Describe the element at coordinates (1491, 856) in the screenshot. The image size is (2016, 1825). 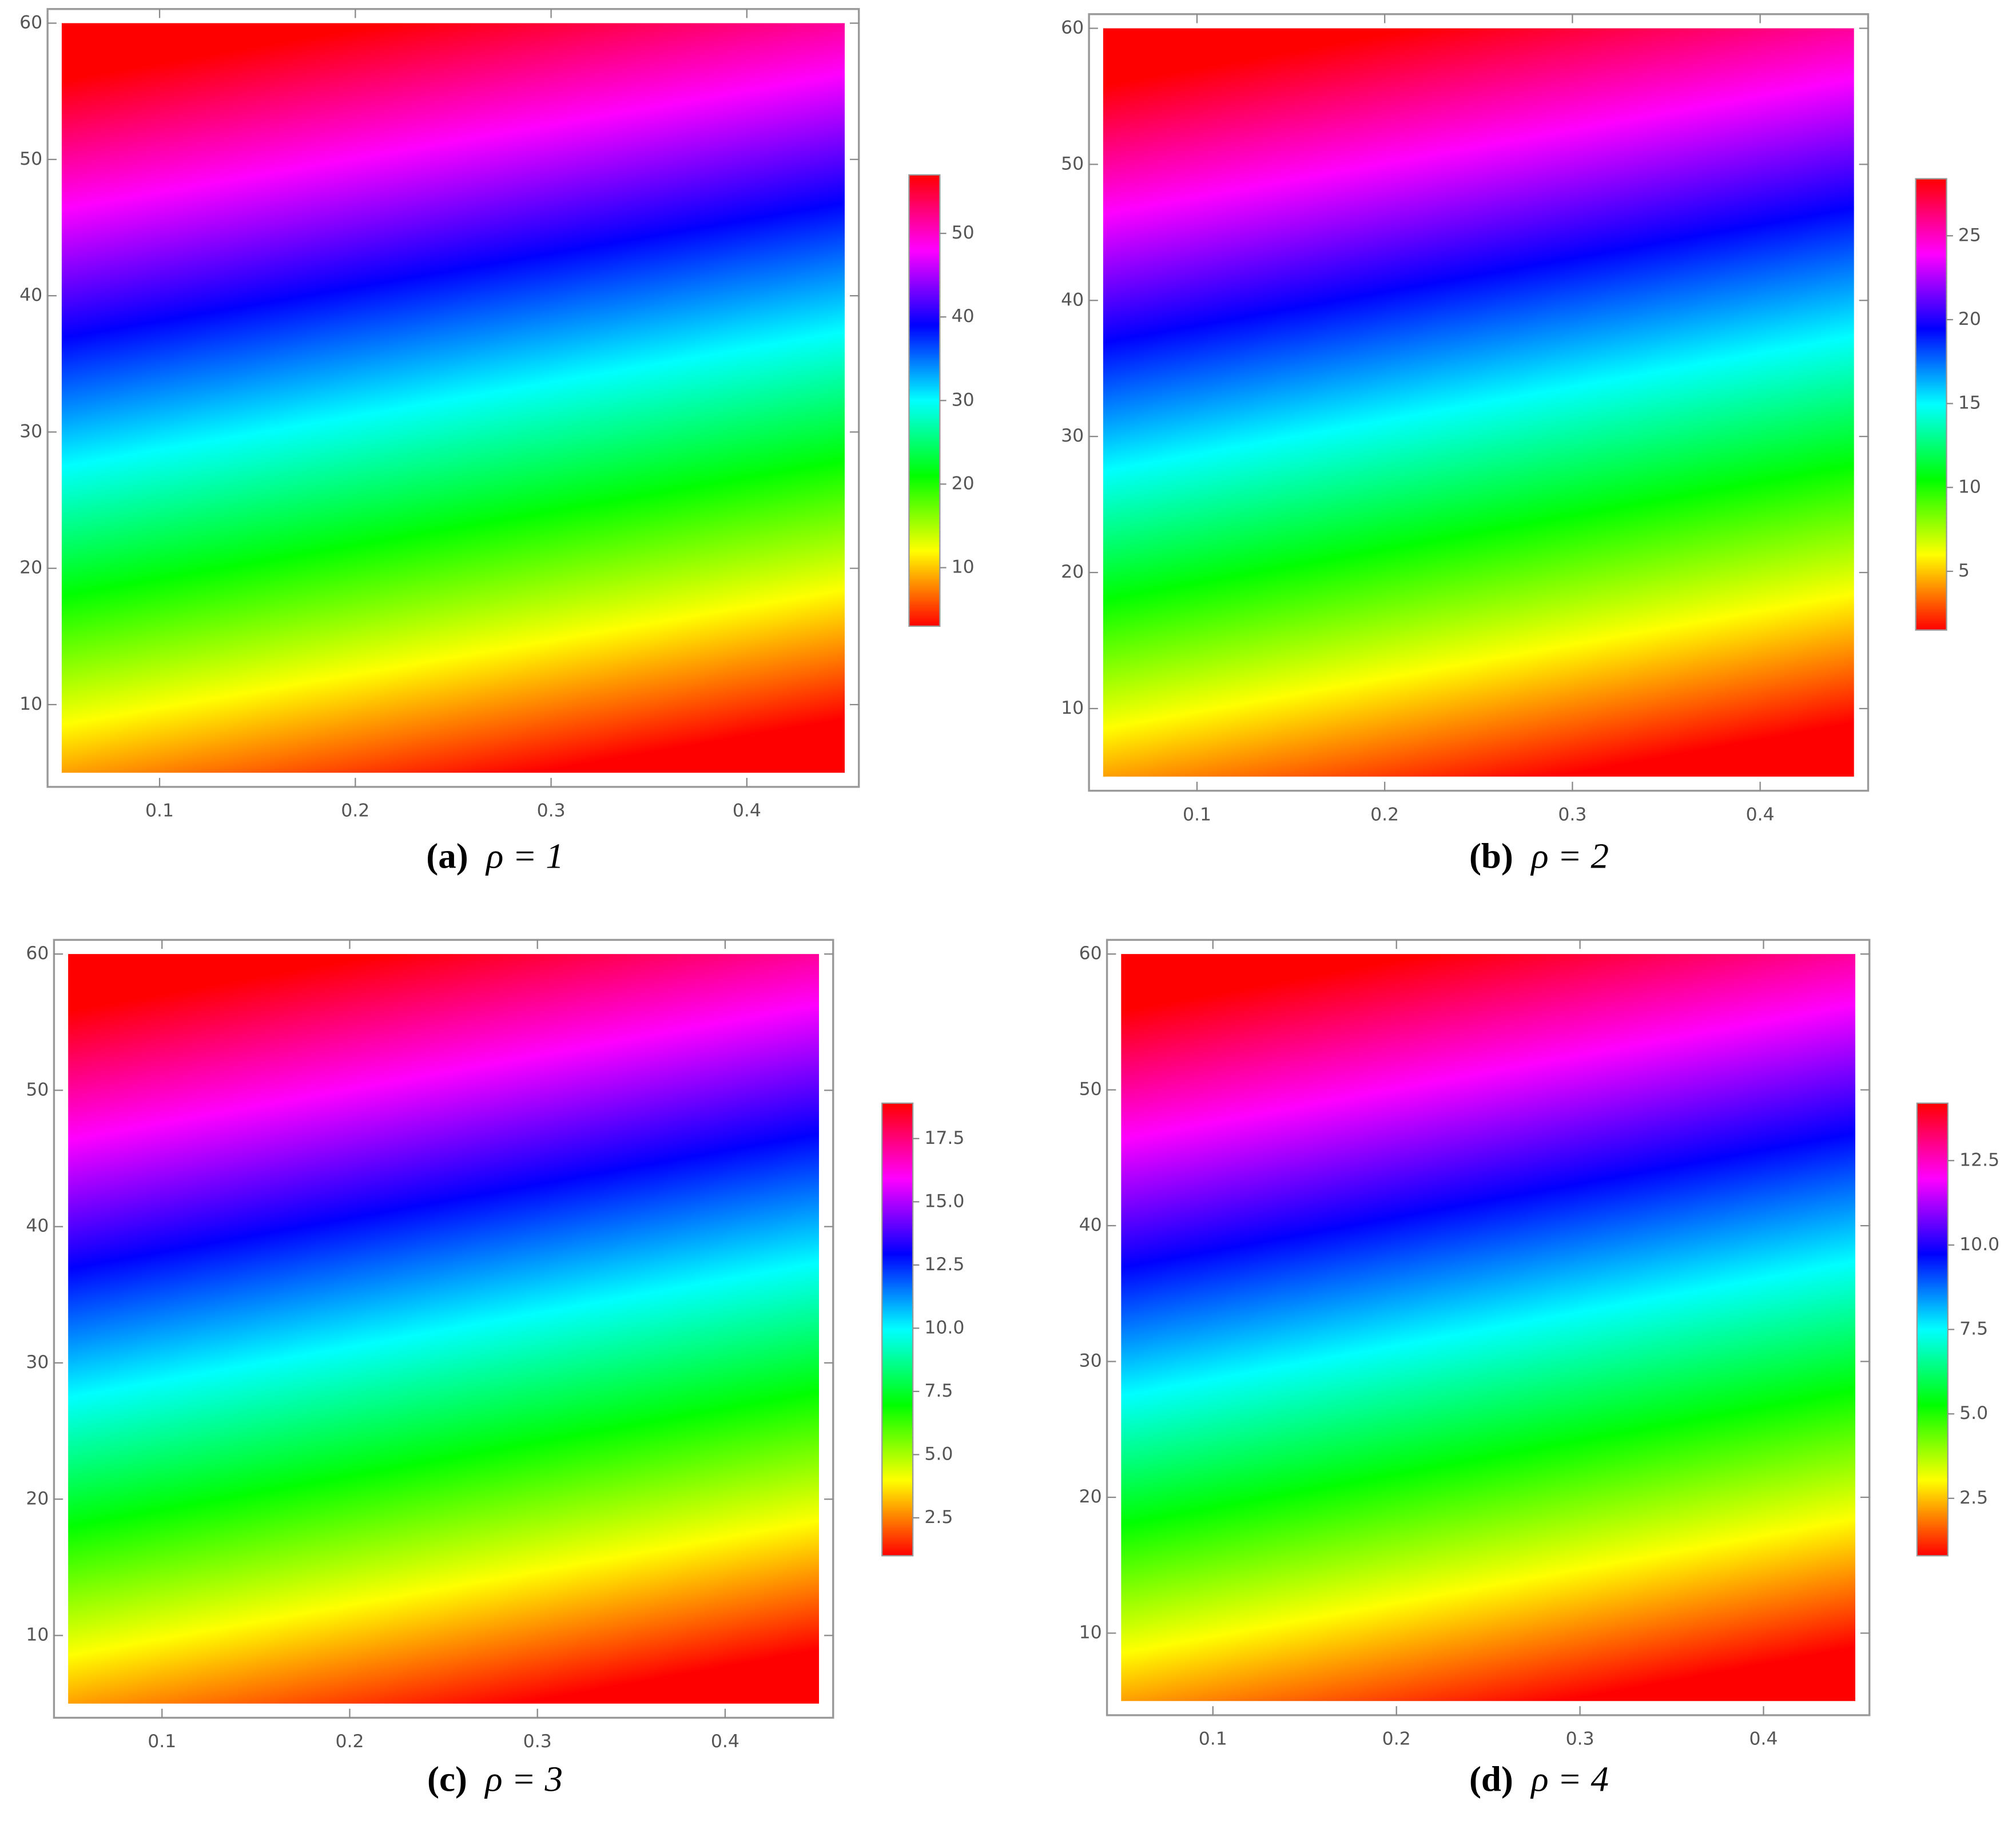
I see `caption-label: (b)` at that location.